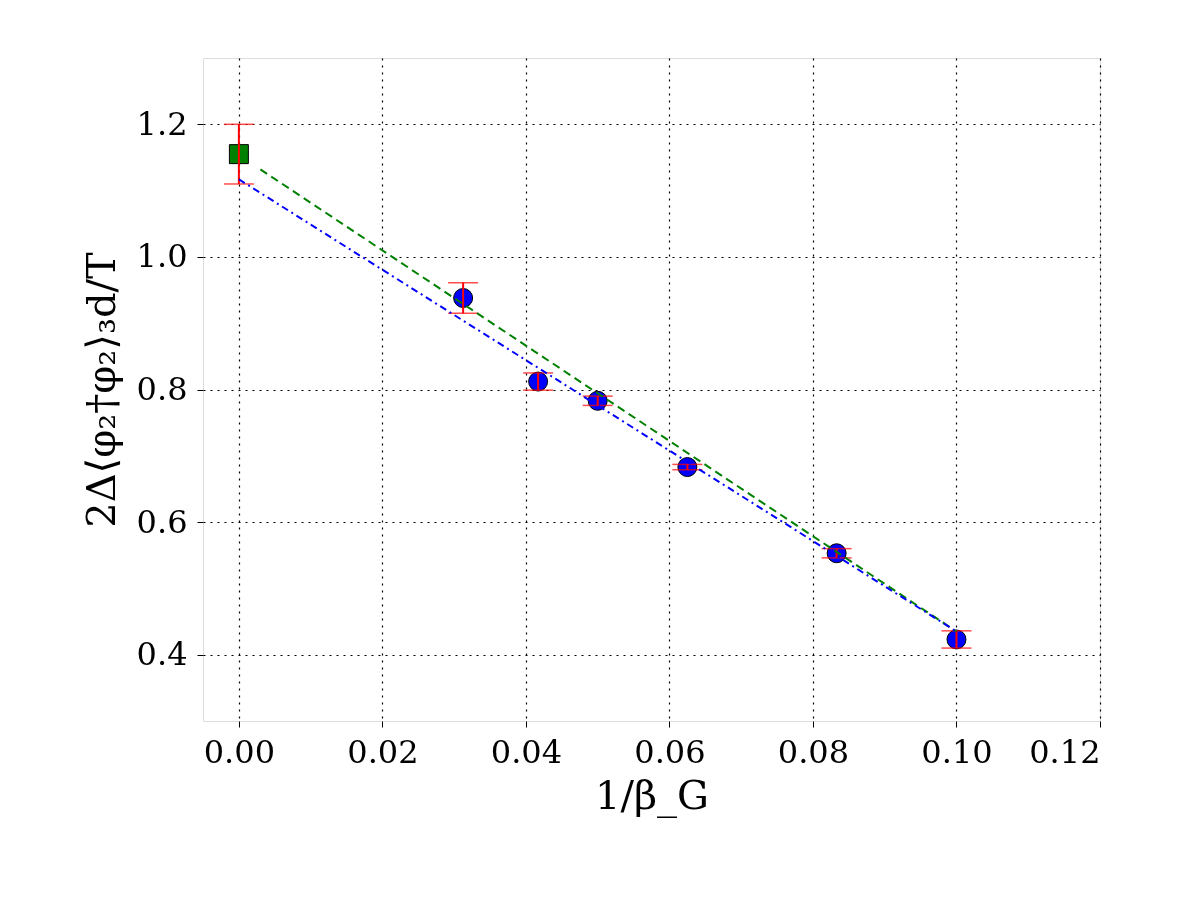 This screenshot has width=1200, height=900. Describe the element at coordinates (1065, 751) in the screenshot. I see `x-tick-label: 0.12` at that location.